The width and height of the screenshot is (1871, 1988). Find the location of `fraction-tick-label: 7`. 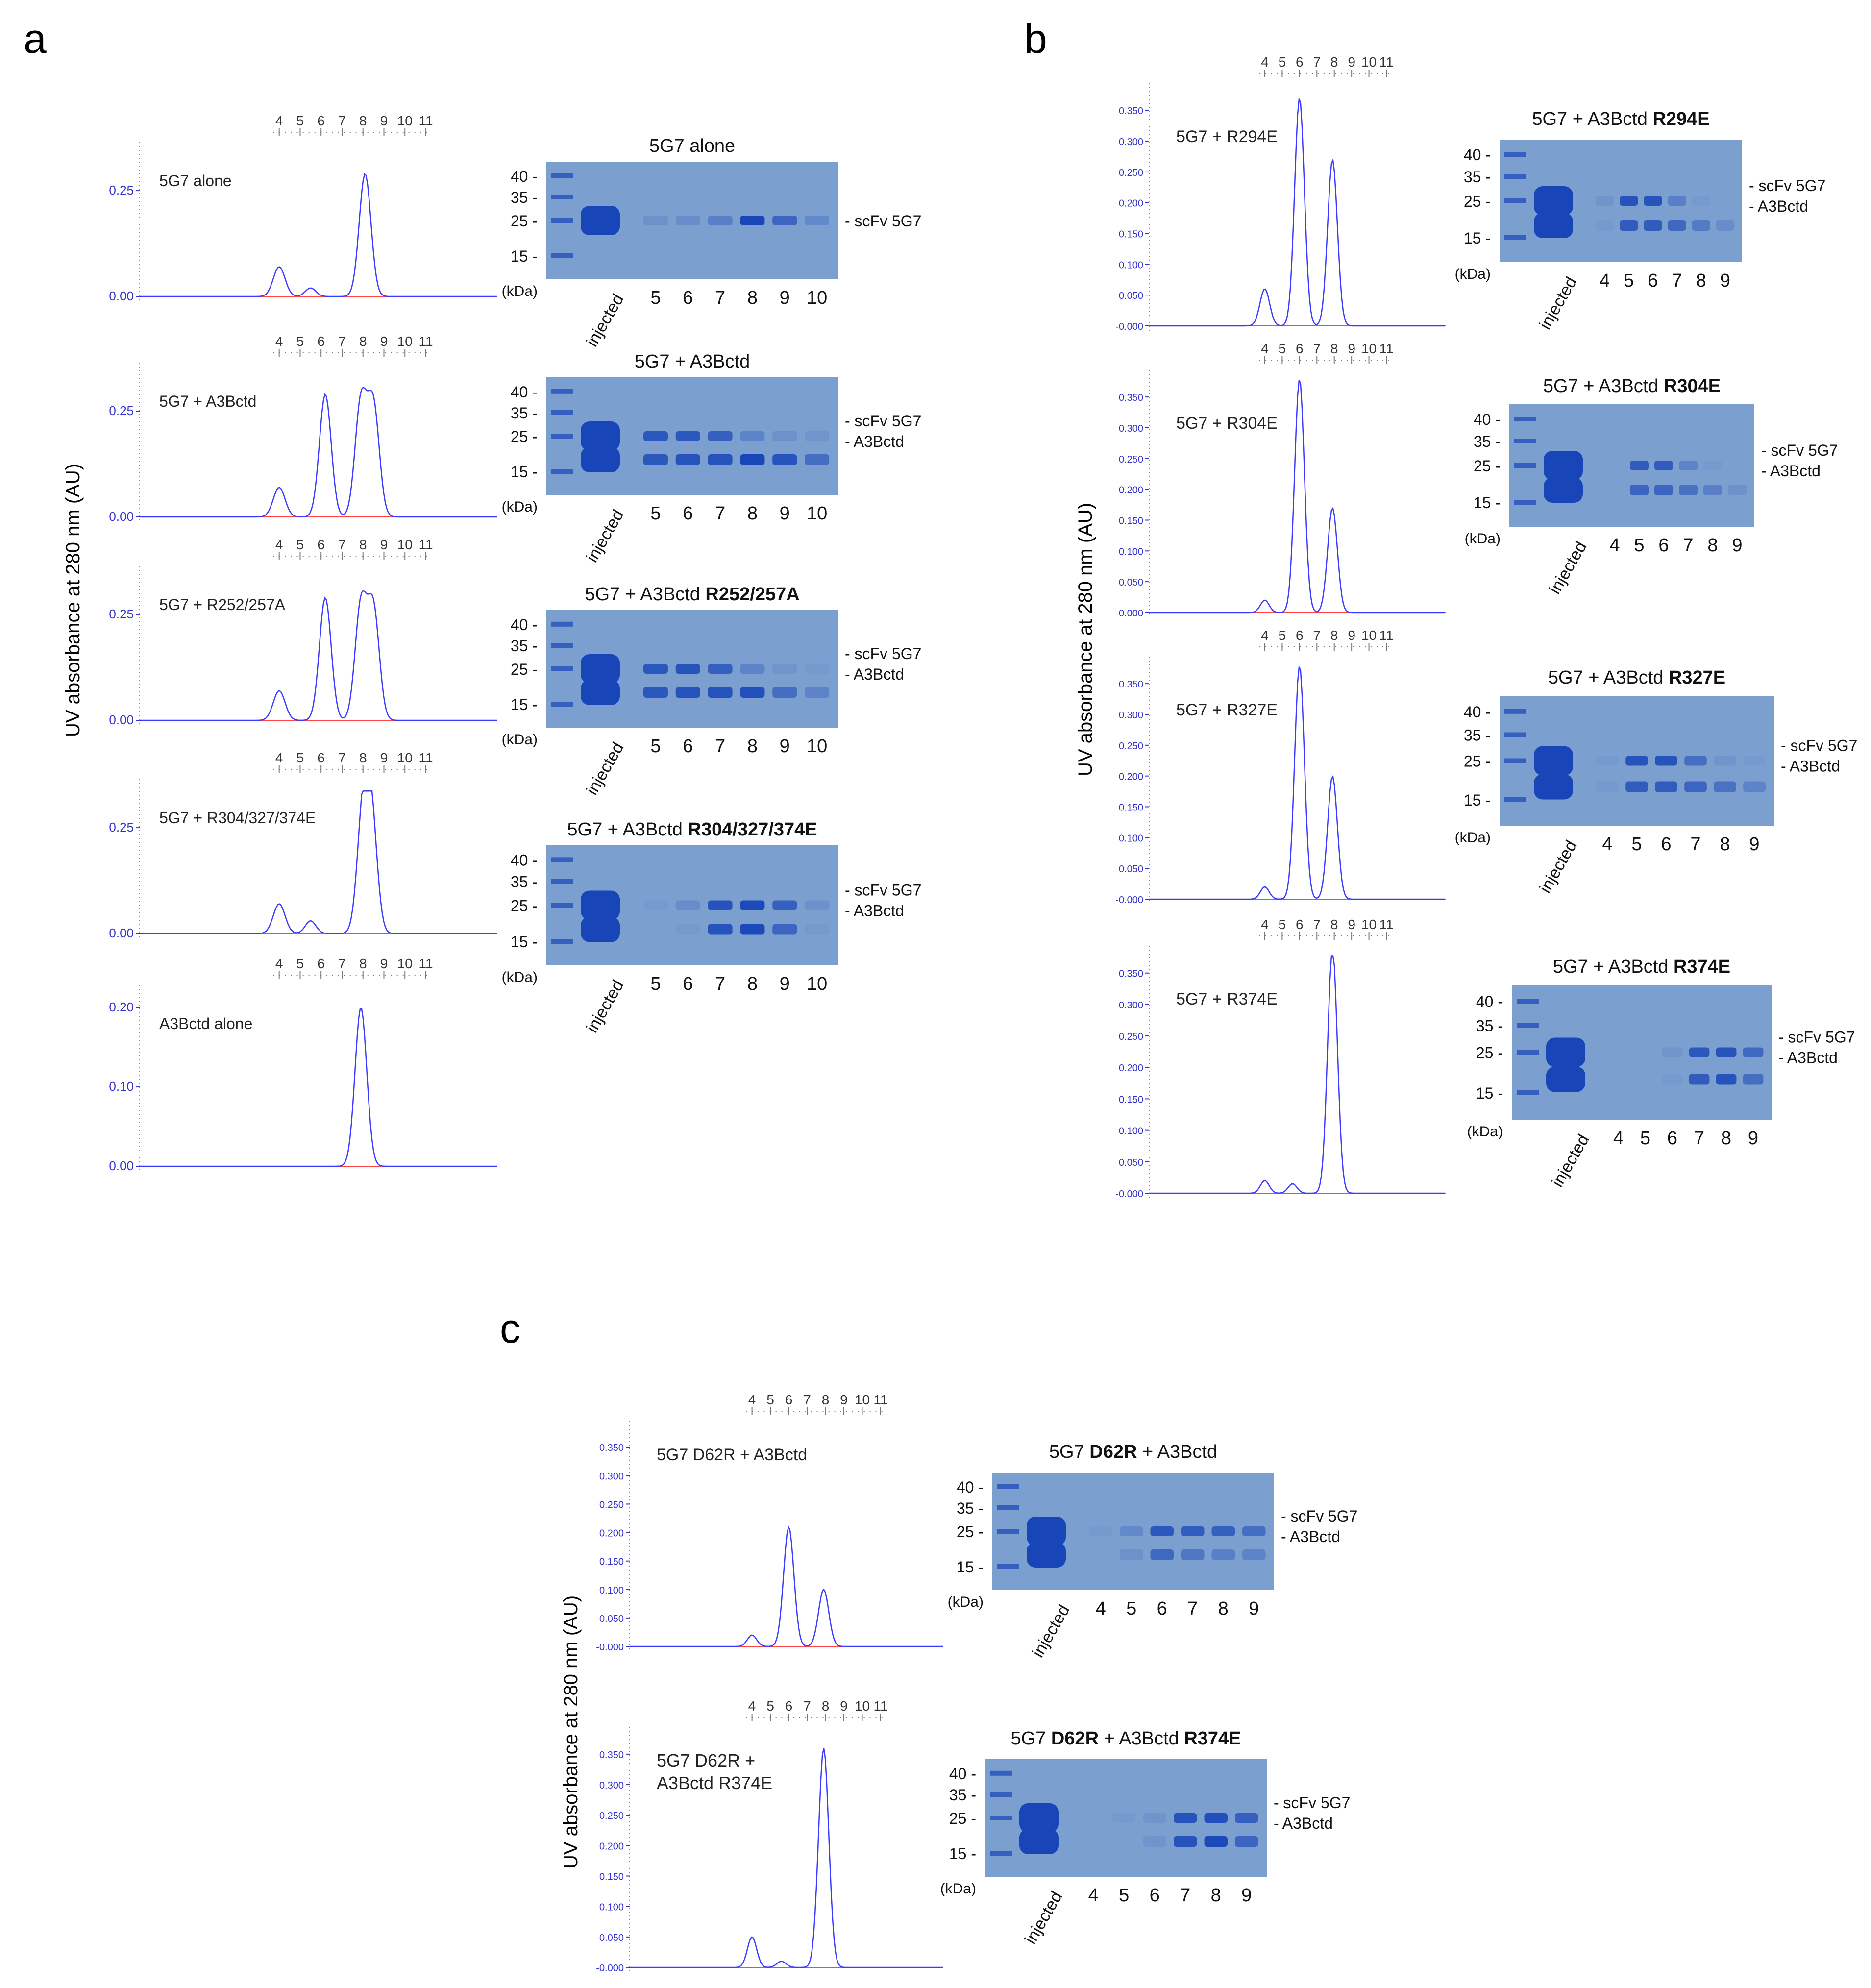

fraction-tick-label: 7 is located at coordinates (342, 341).